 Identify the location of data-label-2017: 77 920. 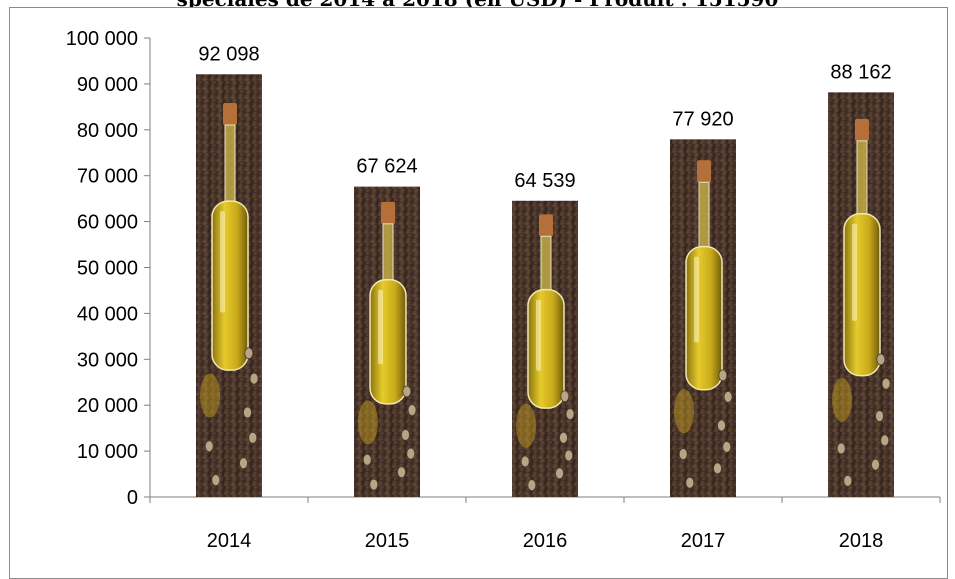
(702, 119).